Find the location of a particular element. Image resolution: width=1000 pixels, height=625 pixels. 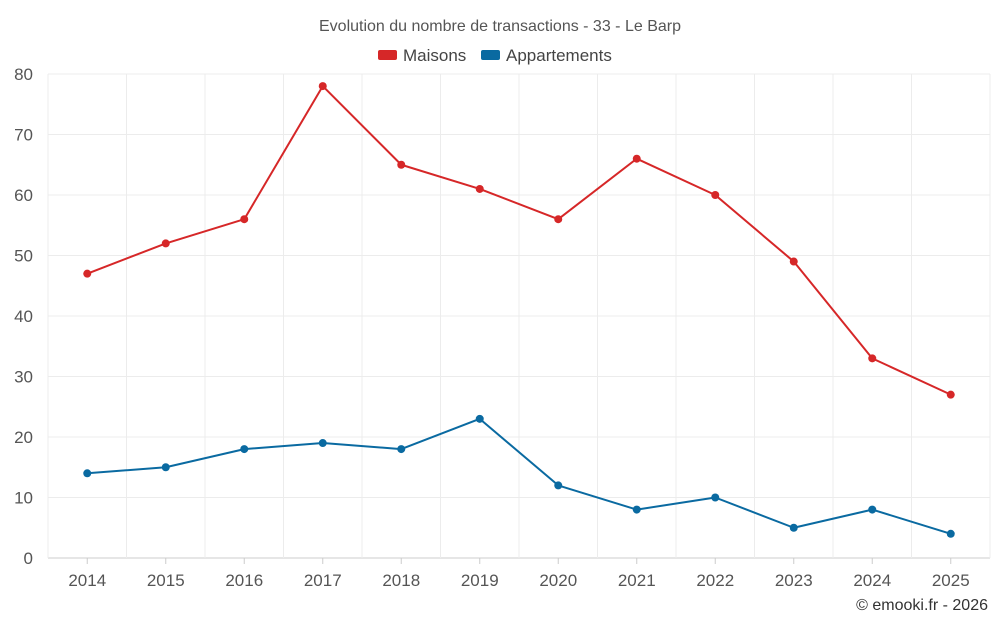

data-point-appartements-2023 is located at coordinates (793, 527).